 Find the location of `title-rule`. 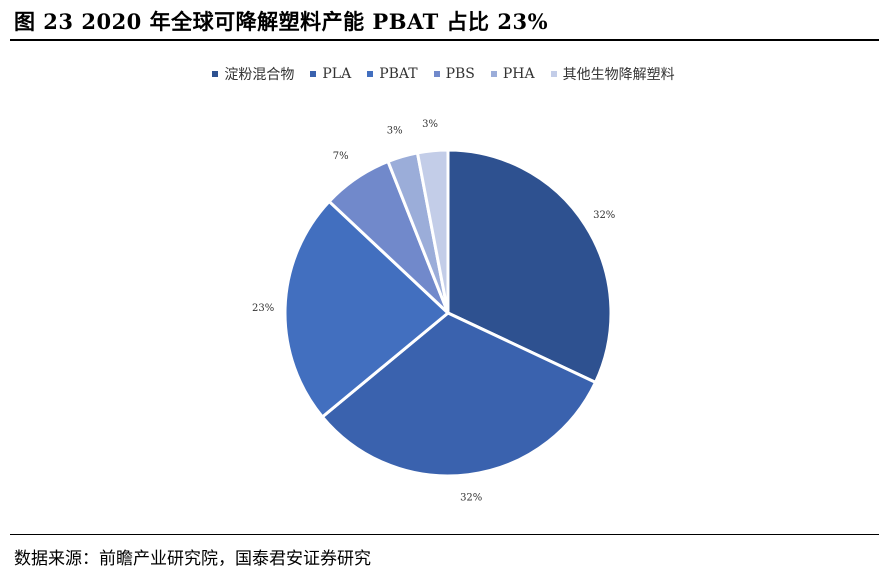

title-rule is located at coordinates (444, 40).